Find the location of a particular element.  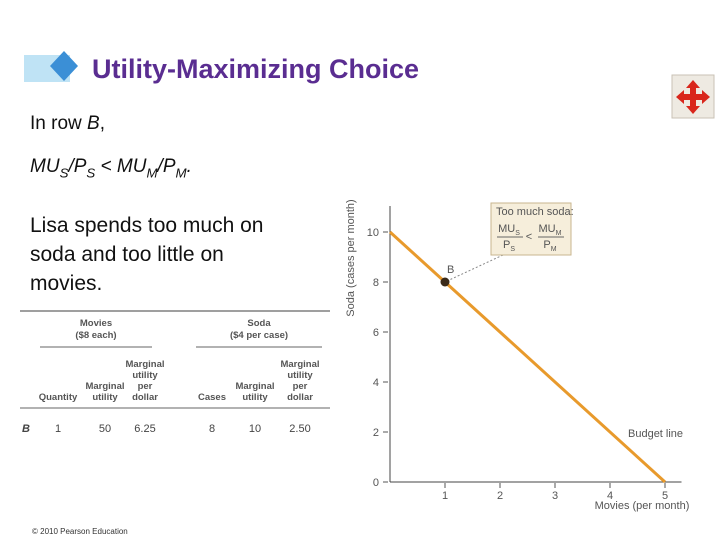

y-tick-label: 2 is located at coordinates (376, 433).